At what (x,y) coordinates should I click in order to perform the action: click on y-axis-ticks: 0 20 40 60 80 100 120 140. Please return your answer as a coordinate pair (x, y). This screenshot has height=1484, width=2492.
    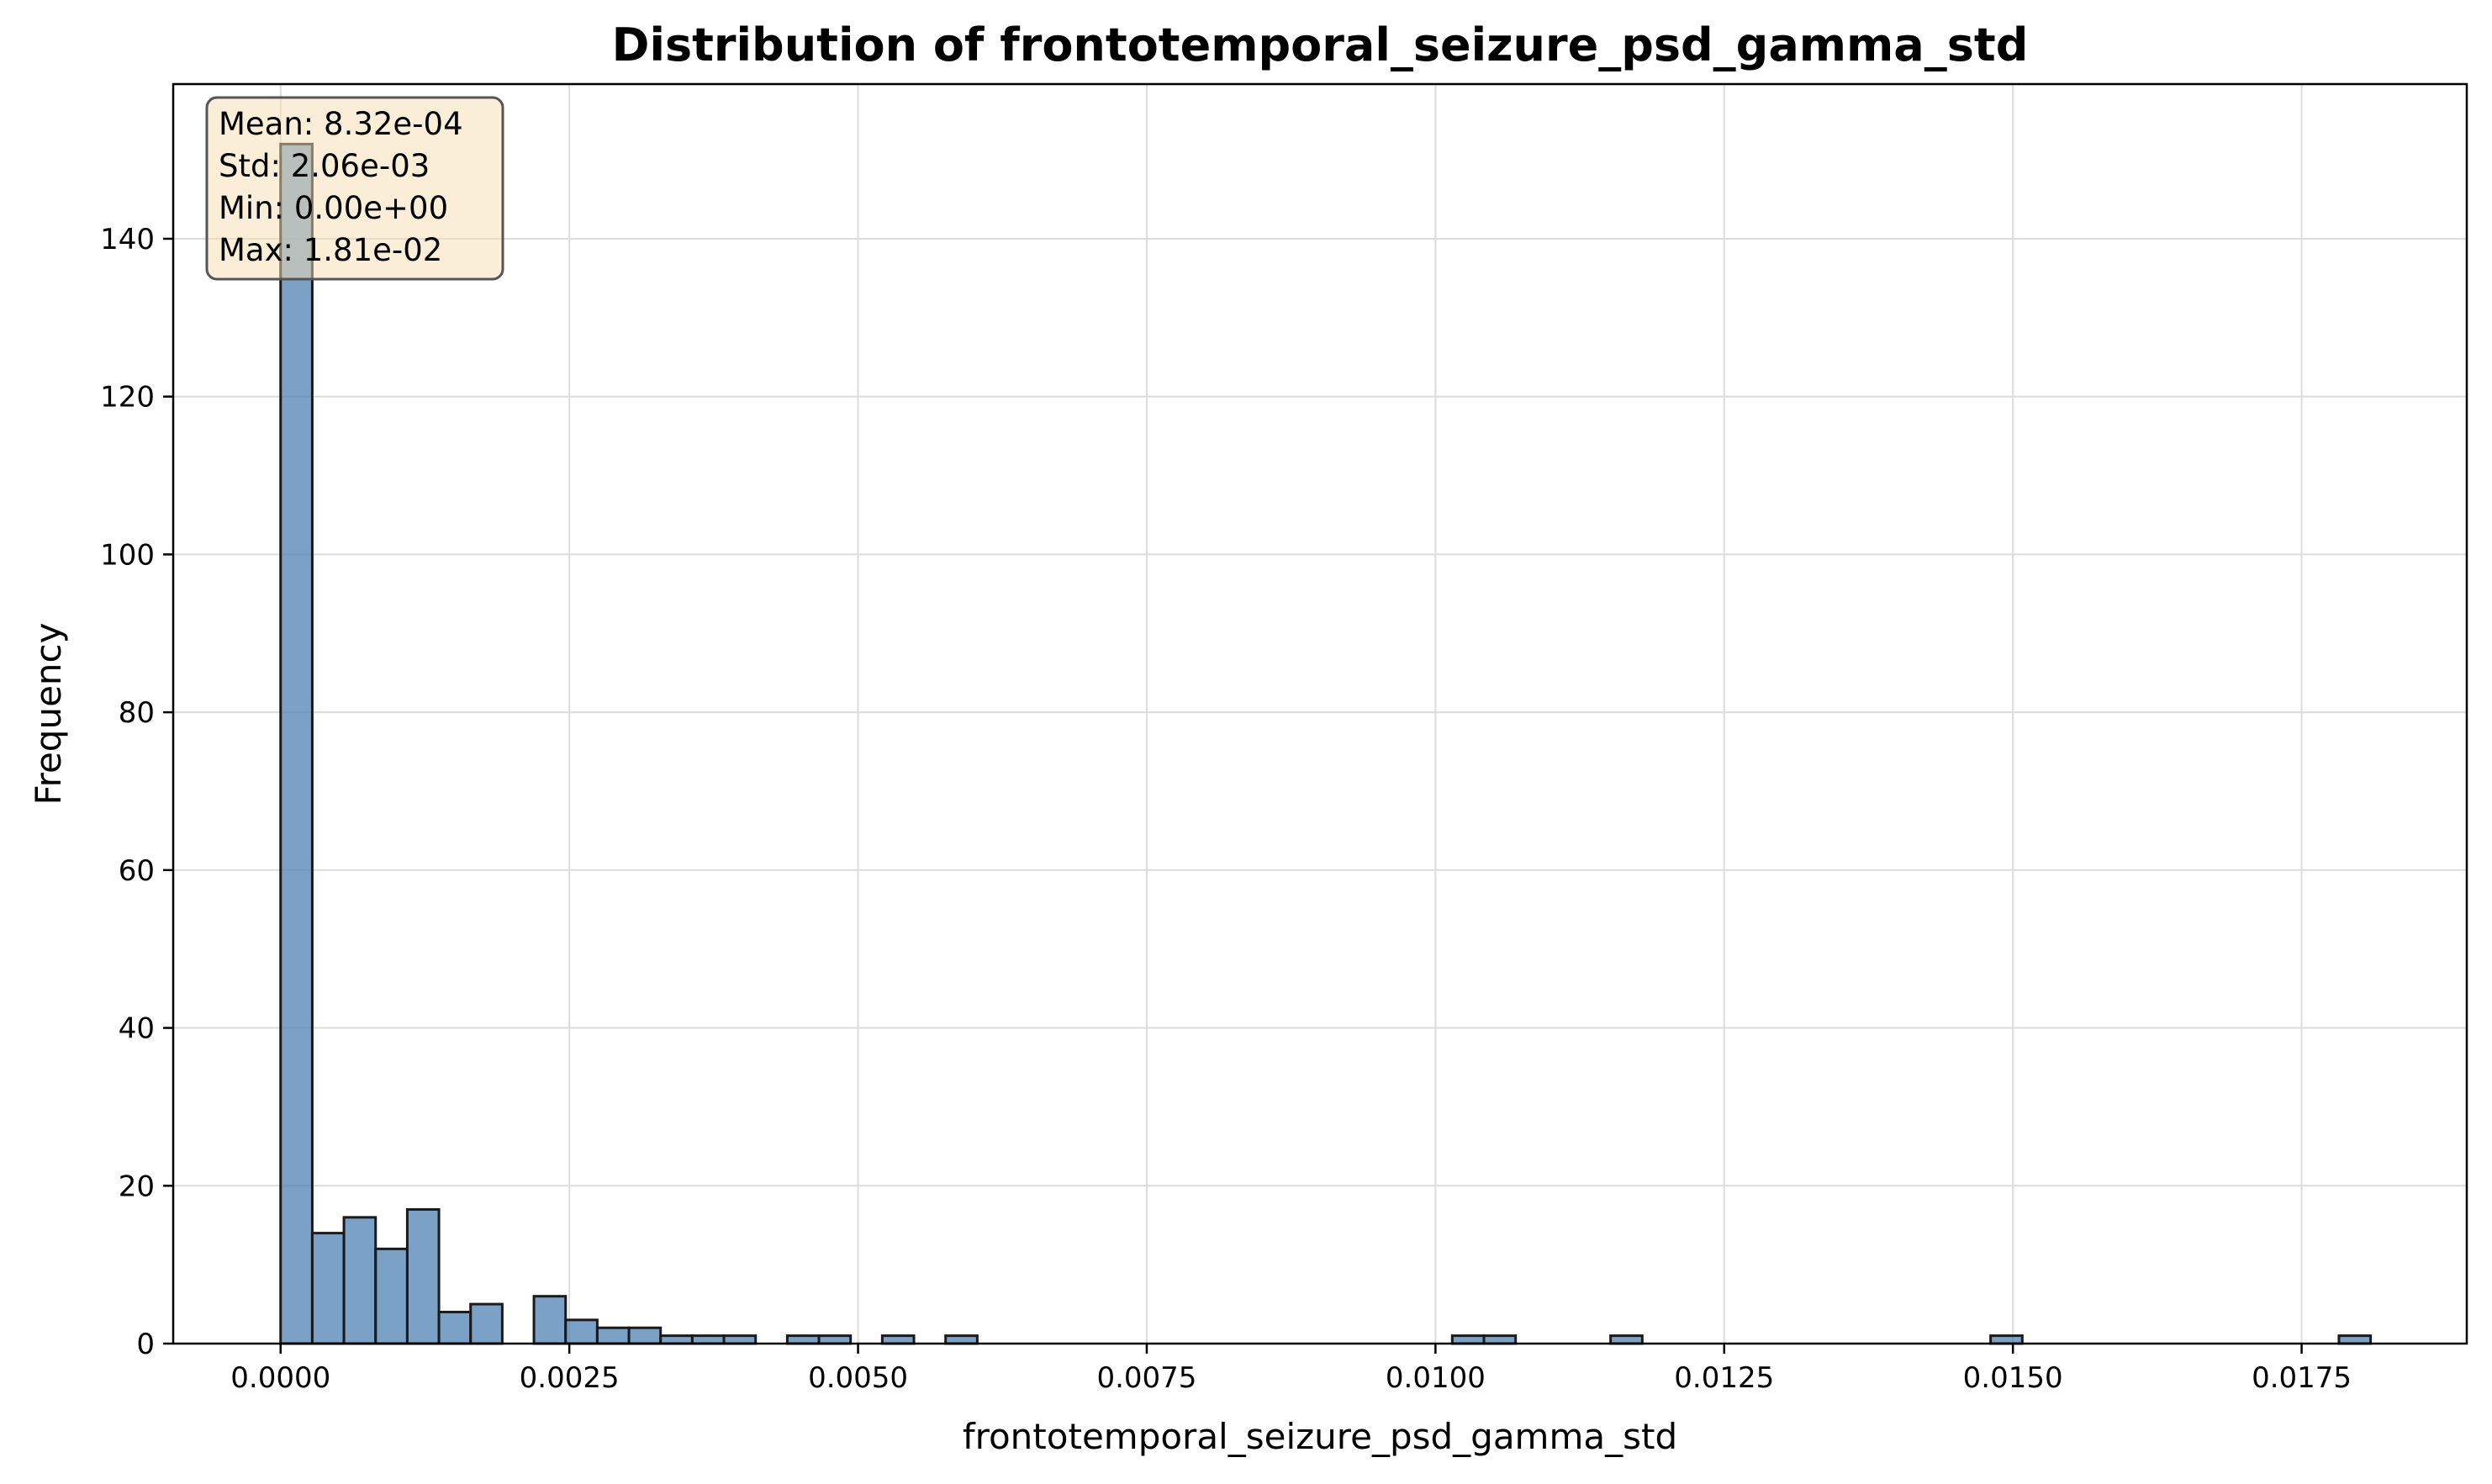
    Looking at the image, I should click on (136, 792).